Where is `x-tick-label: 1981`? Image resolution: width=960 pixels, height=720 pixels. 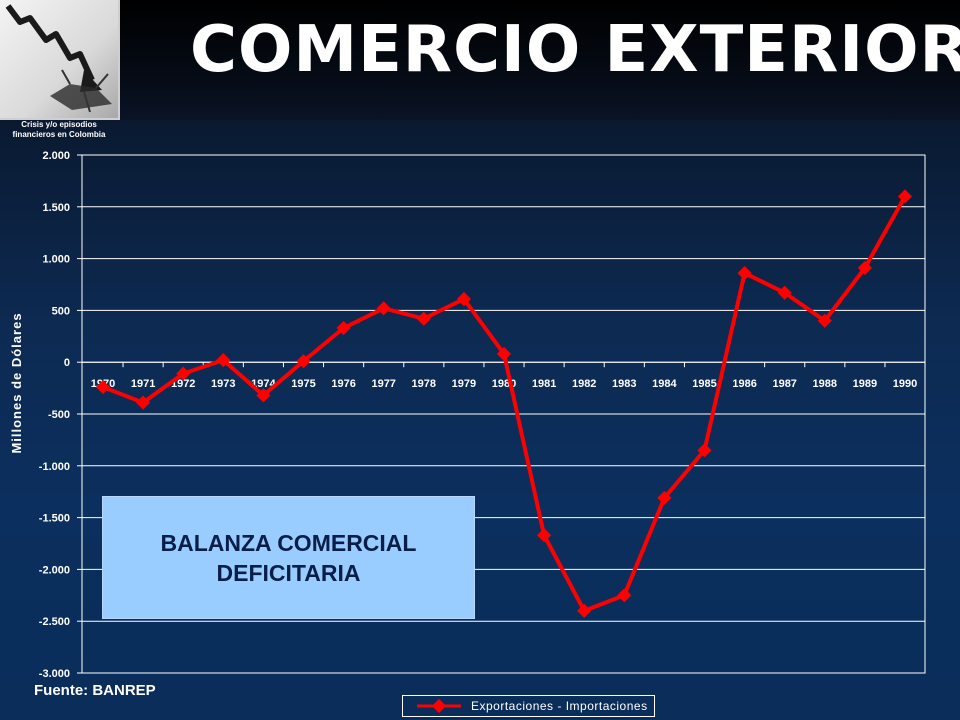 x-tick-label: 1981 is located at coordinates (544, 384).